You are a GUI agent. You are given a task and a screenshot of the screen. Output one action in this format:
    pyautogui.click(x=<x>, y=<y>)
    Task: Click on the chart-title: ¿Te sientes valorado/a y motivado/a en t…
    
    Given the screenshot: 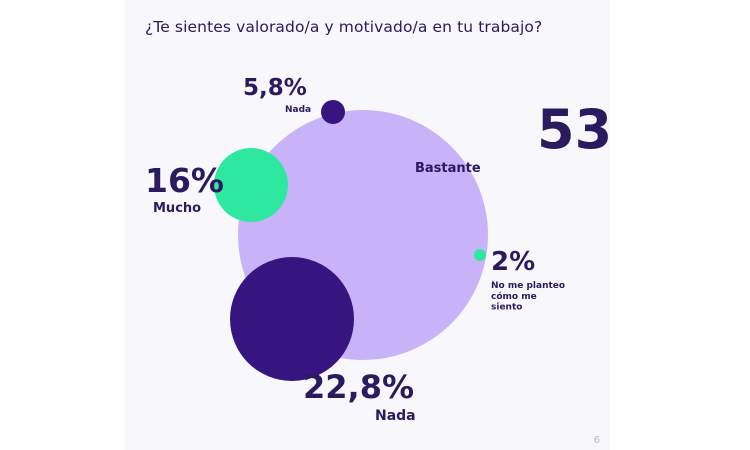 What is the action you would take?
    pyautogui.click(x=344, y=27)
    